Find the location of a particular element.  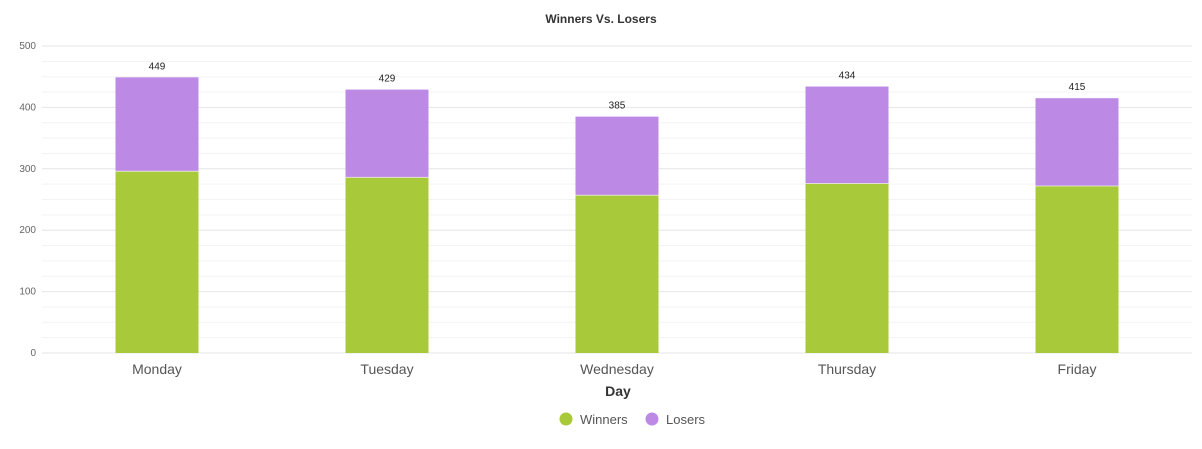

bar-winners-monday is located at coordinates (157, 262).